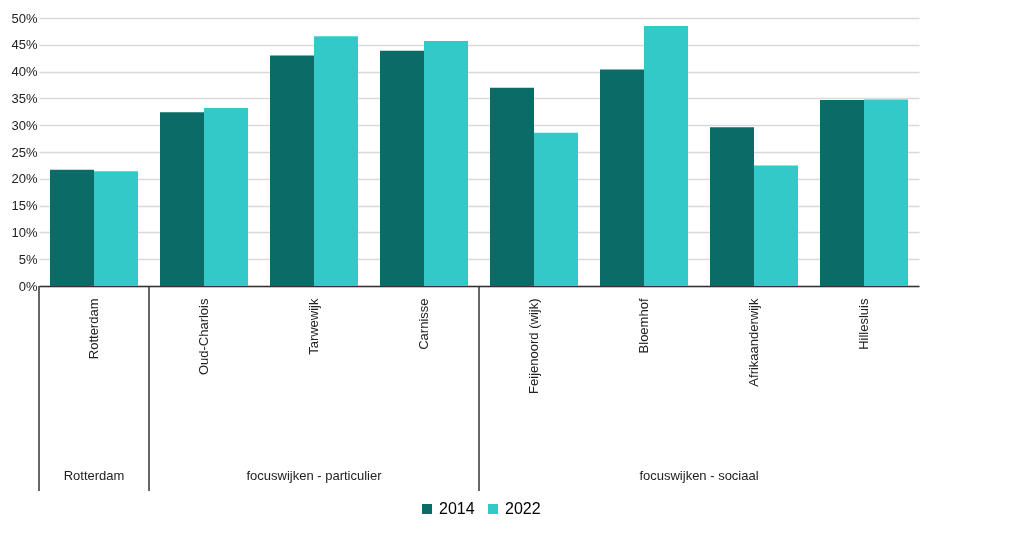 Image resolution: width=1015 pixels, height=559 pixels. I want to click on x-tick-label: Feijenoord (wijk), so click(533, 346).